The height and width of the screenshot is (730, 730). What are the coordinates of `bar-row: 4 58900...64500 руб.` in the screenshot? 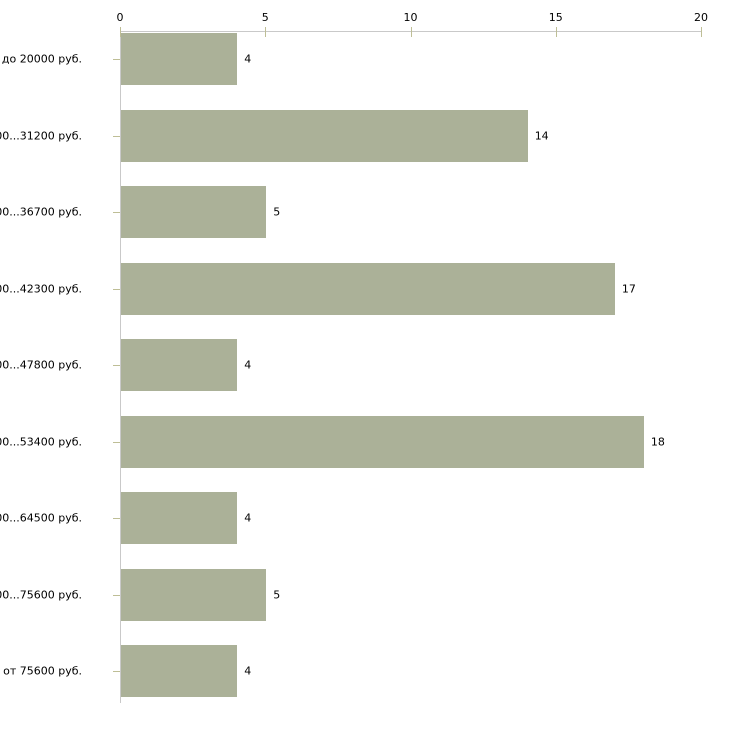 It's located at (350, 518).